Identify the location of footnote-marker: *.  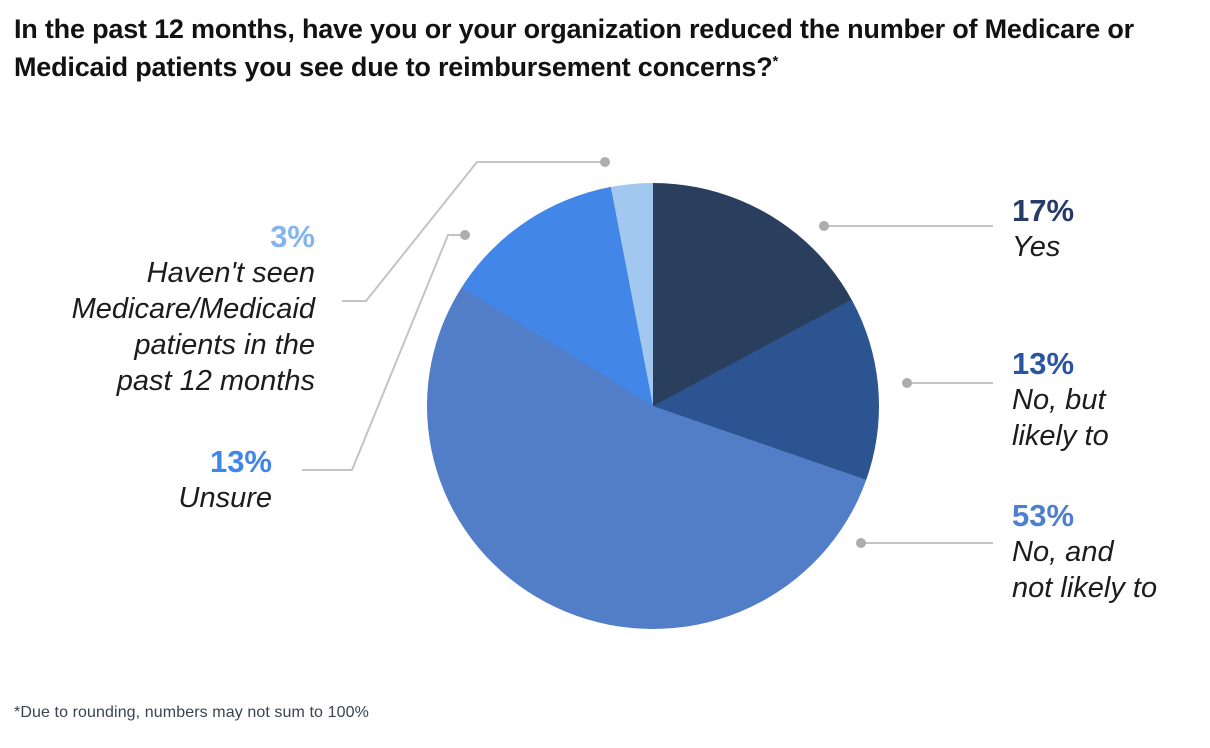
(775, 62).